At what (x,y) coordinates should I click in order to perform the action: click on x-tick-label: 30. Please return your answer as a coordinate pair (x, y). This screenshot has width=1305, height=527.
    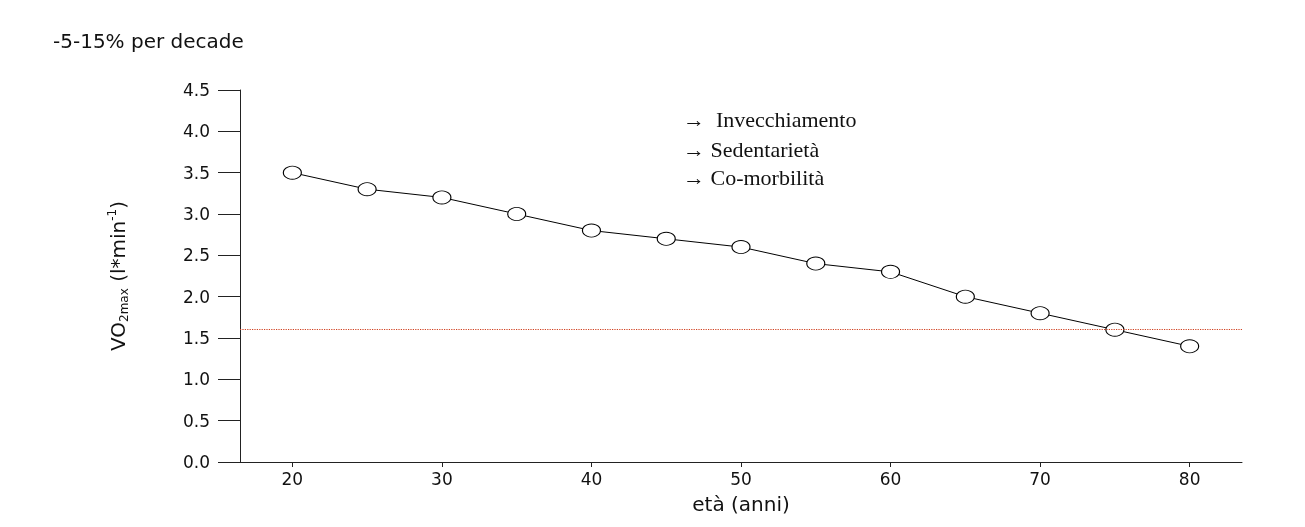
    Looking at the image, I should click on (442, 478).